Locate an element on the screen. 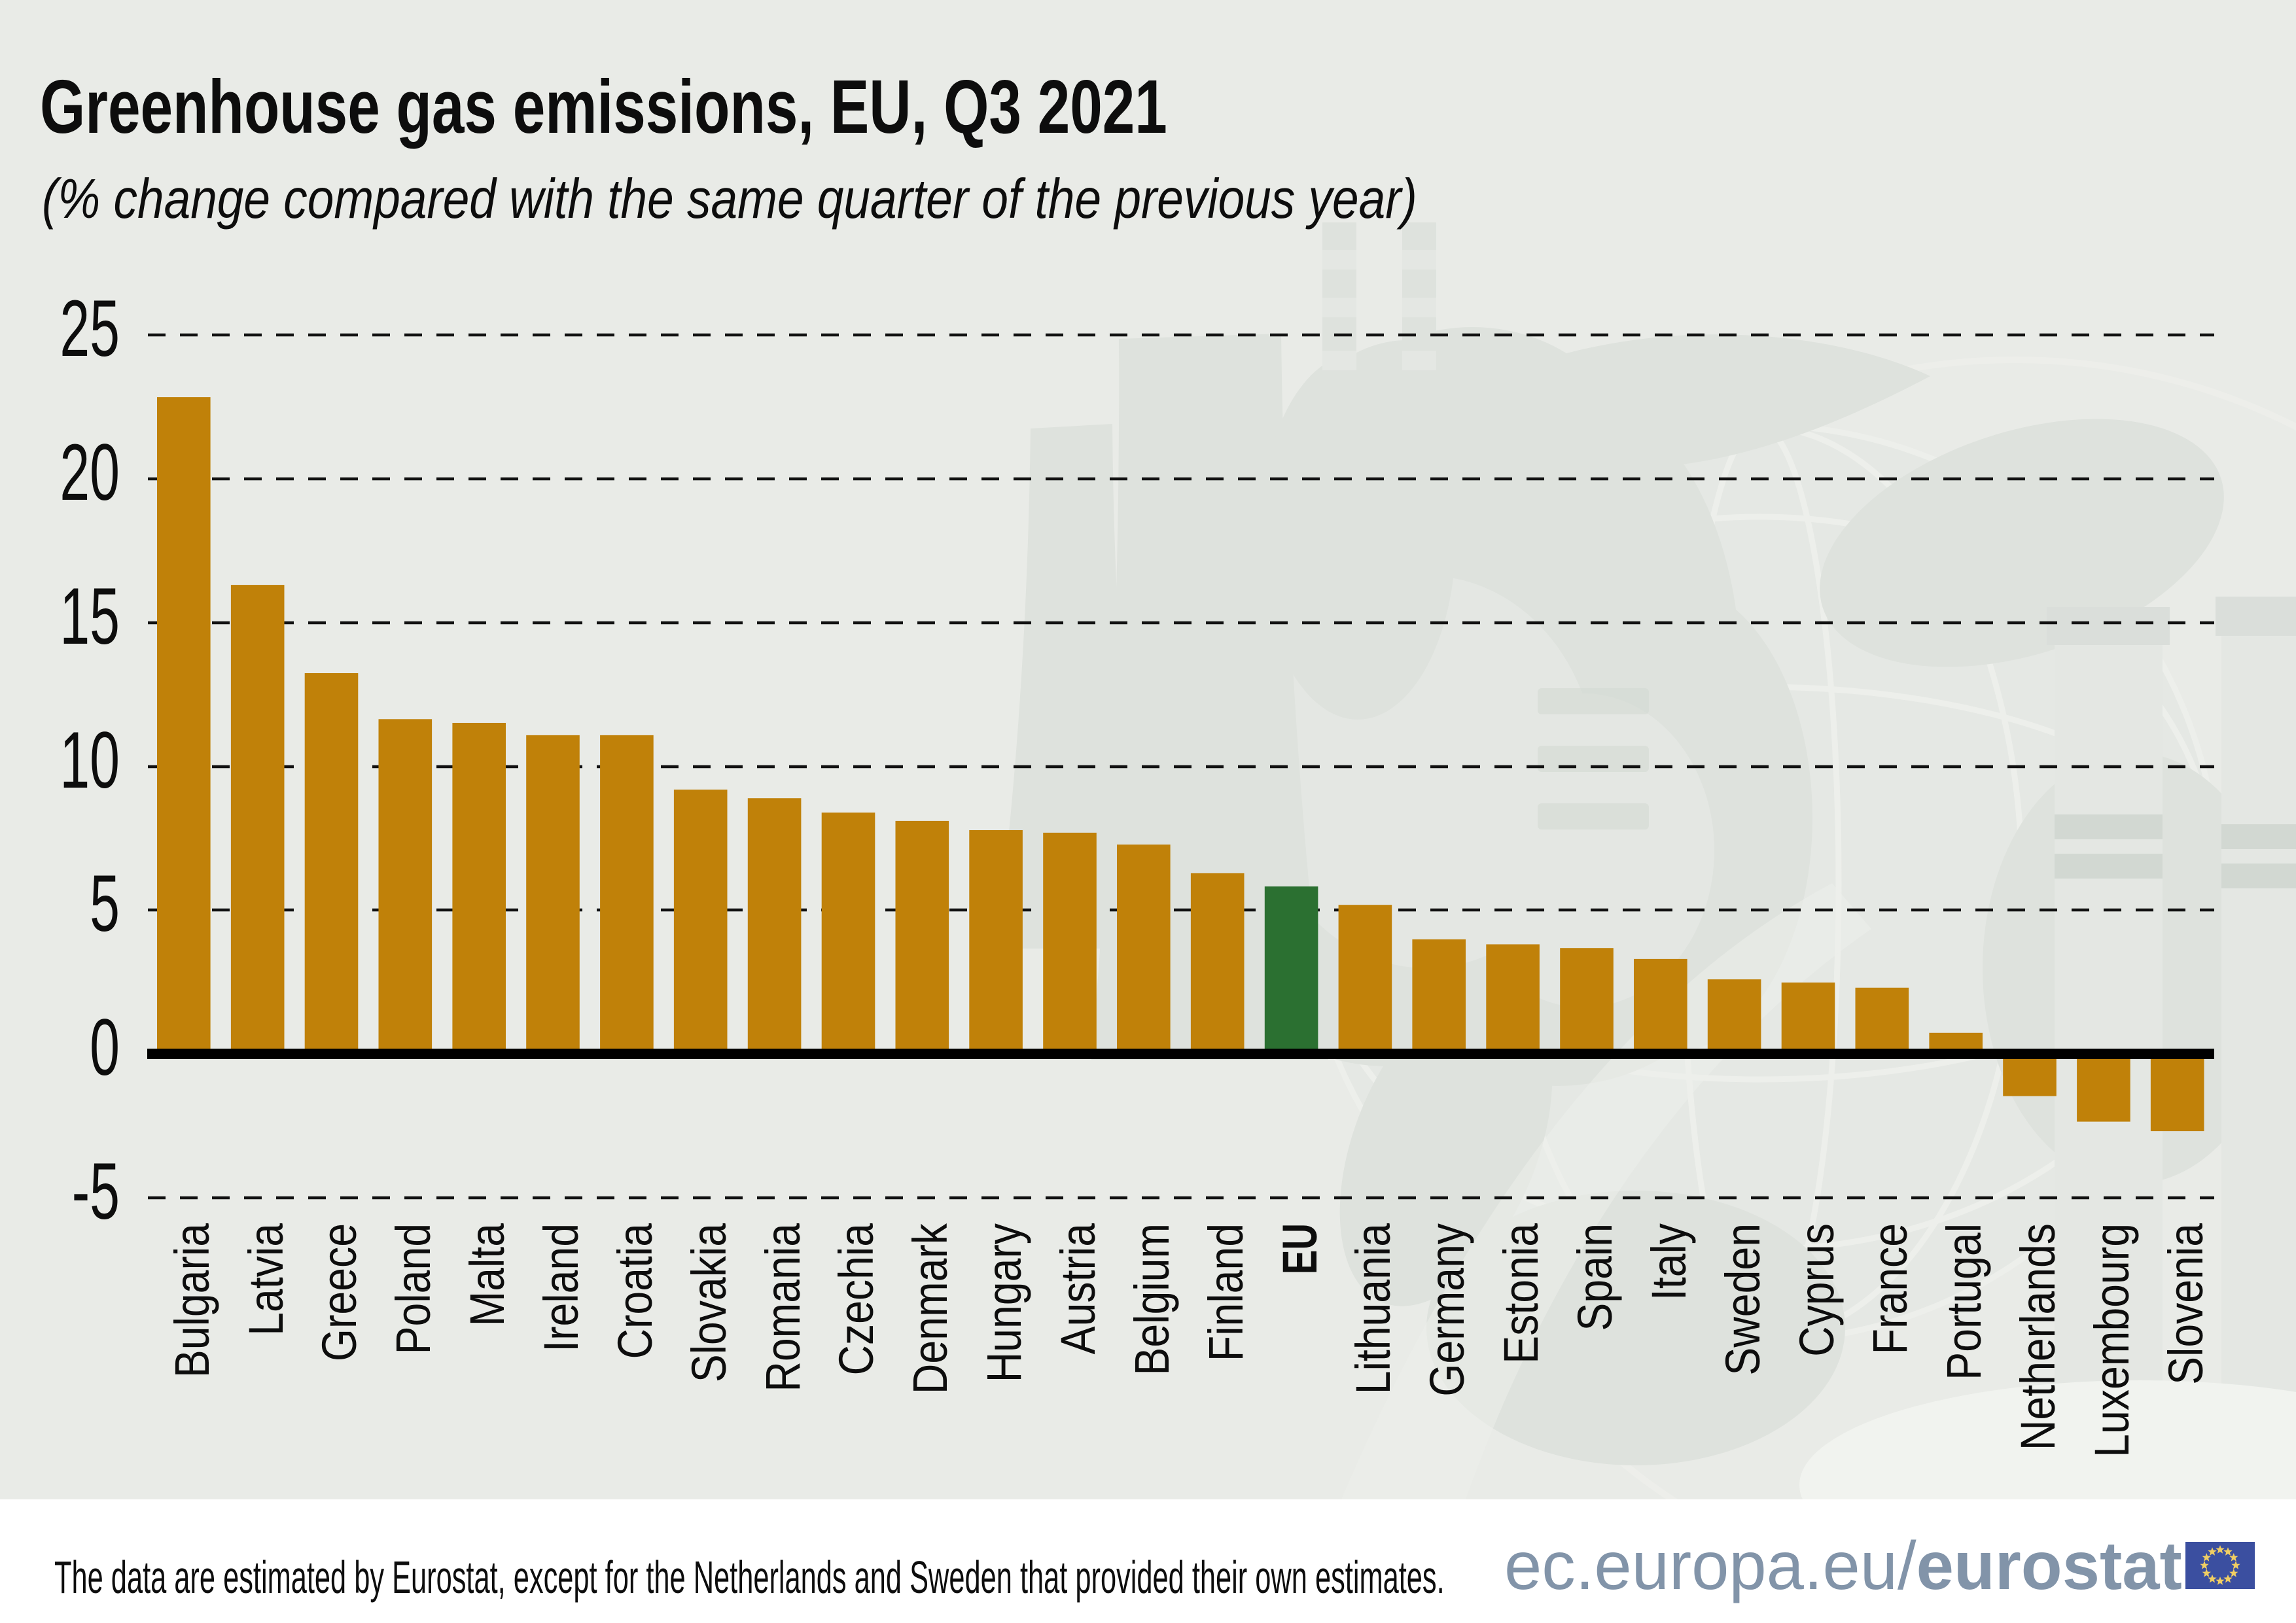  svg-text: 25 is located at coordinates (90, 329).